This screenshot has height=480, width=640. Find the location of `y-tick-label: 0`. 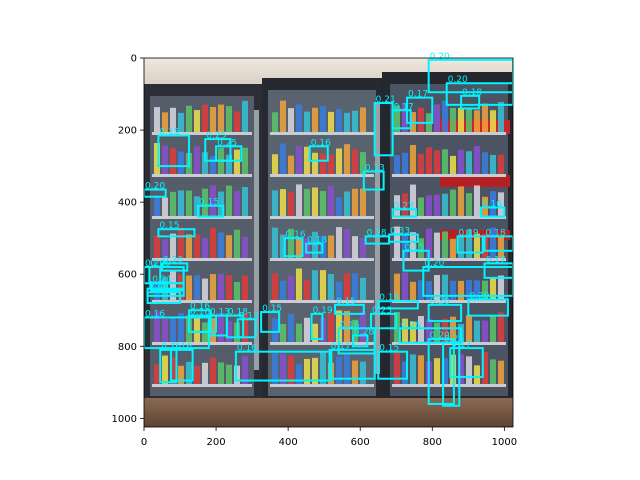

y-tick-label: 0 is located at coordinates (134, 59).